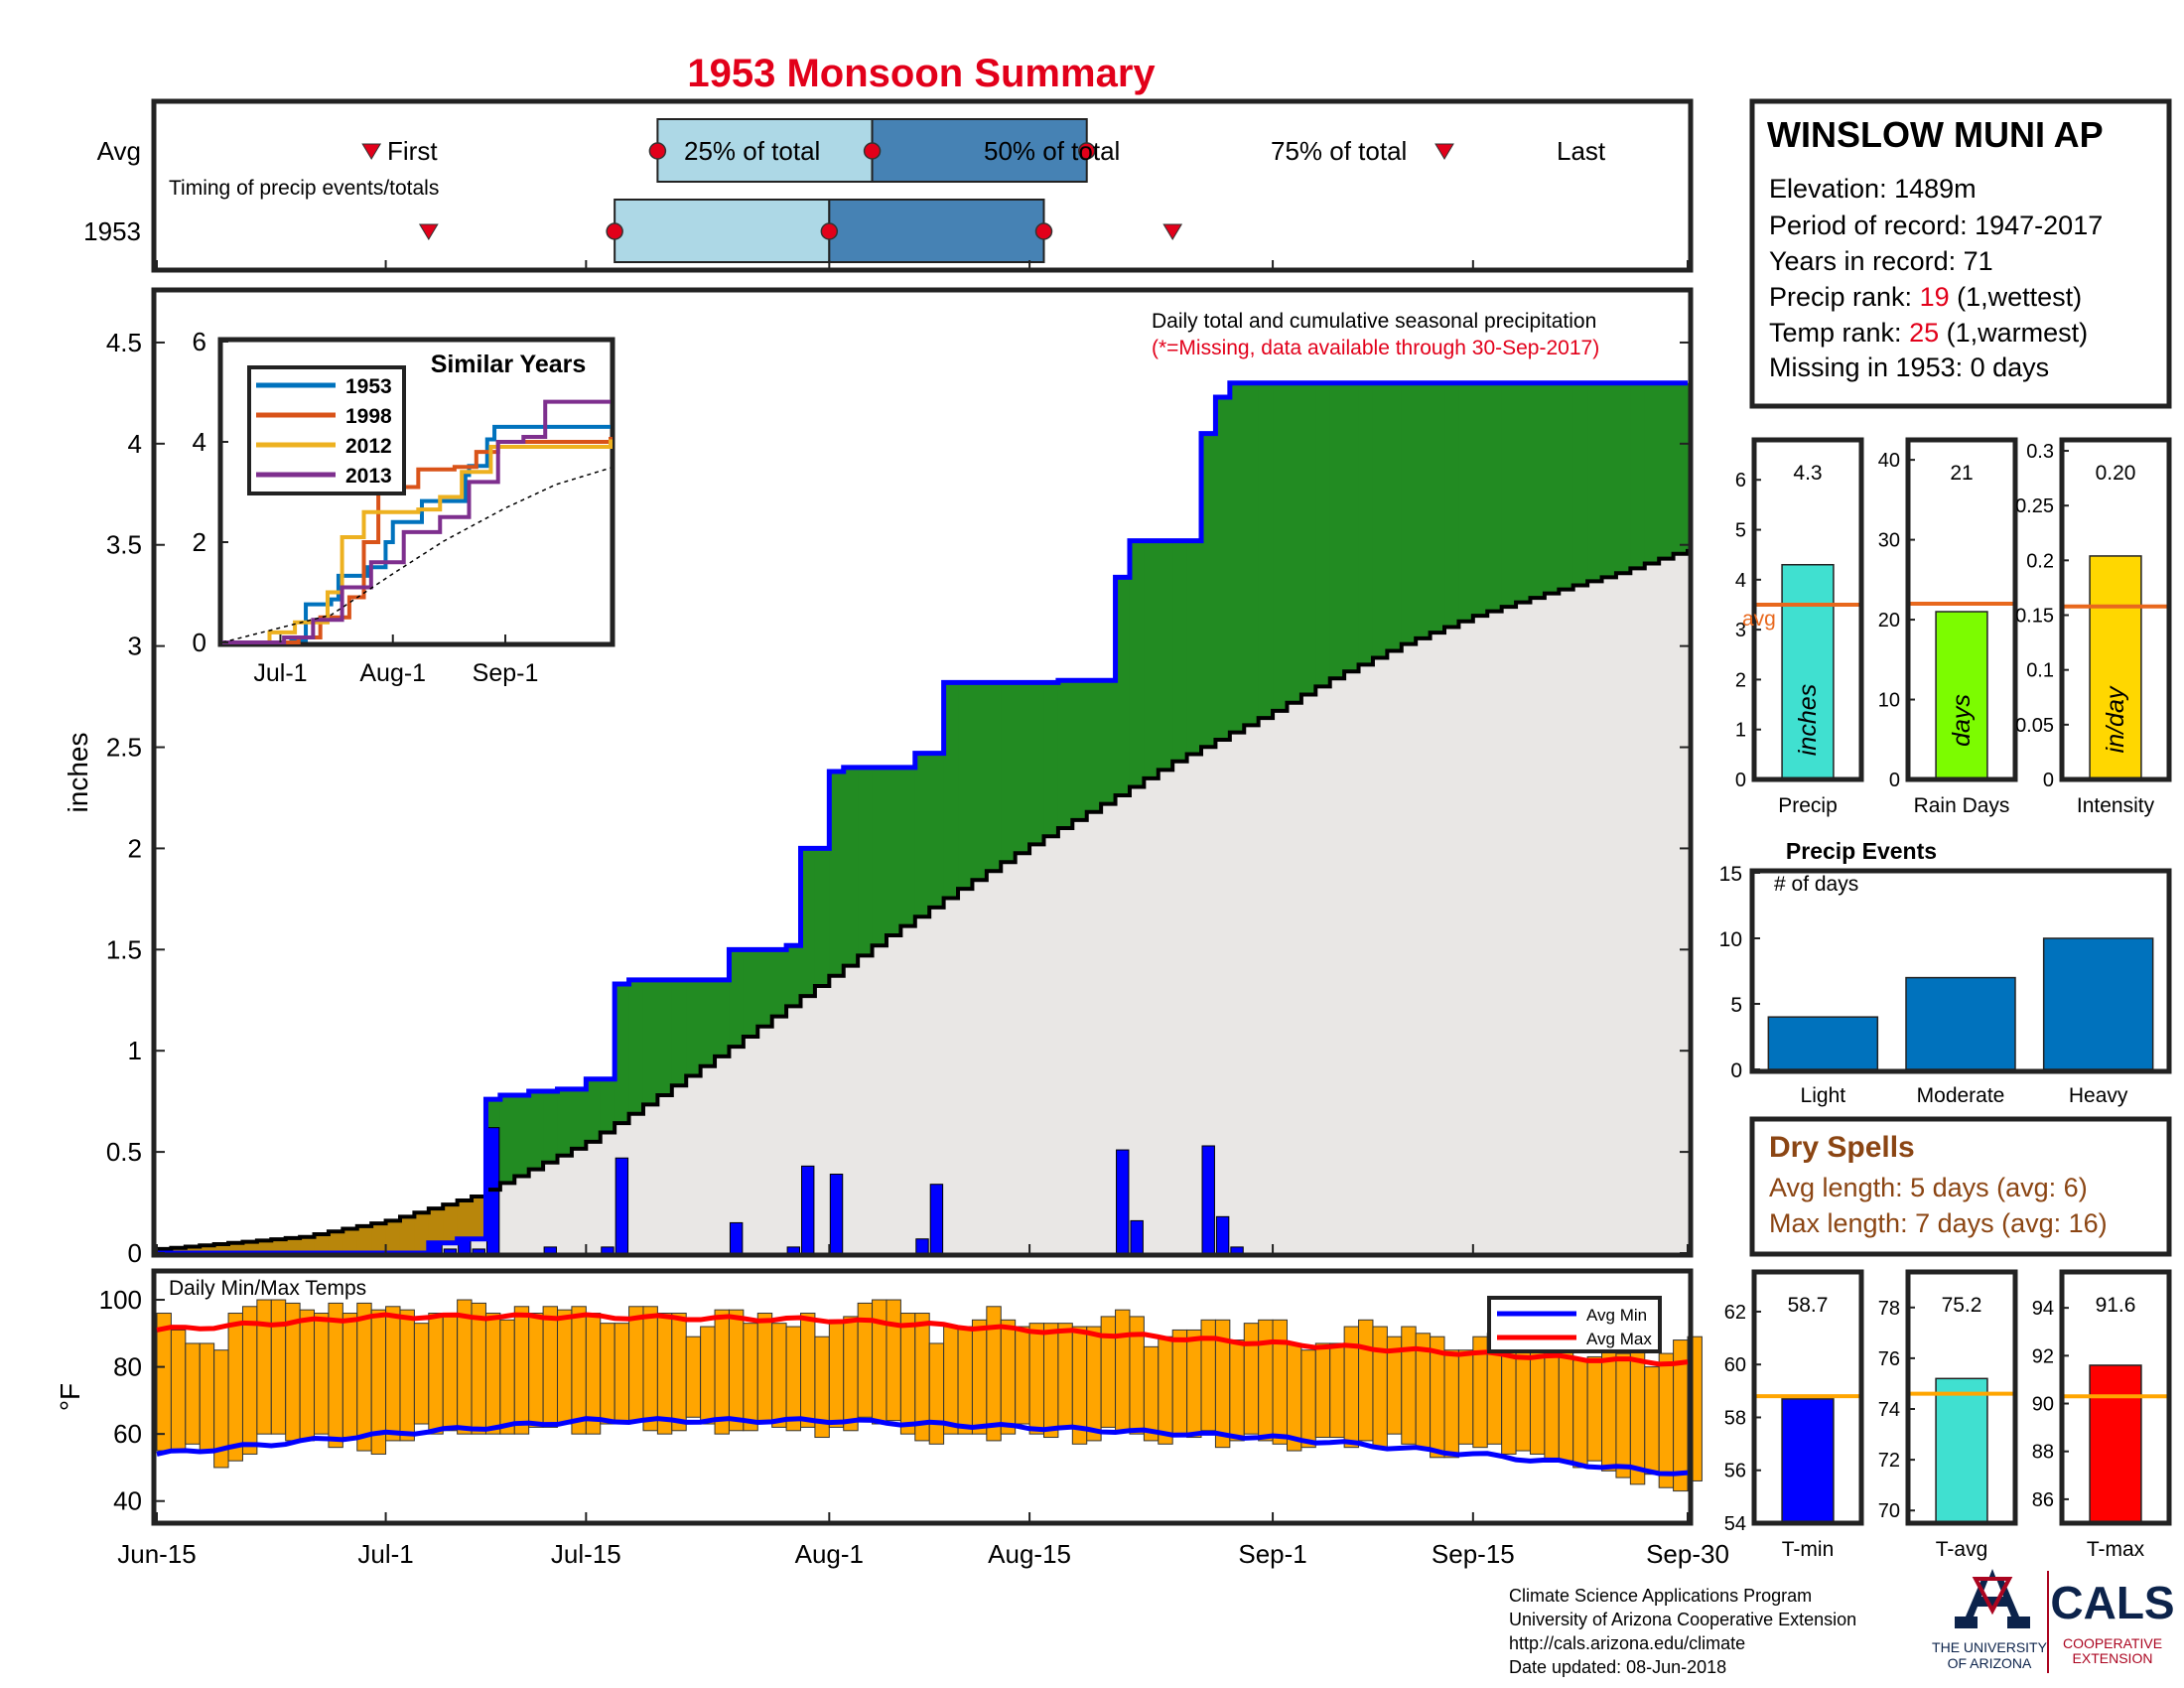 The width and height of the screenshot is (2184, 1688). Describe the element at coordinates (119, 151) in the screenshot. I see `timing-row-label-avg: Avg` at that location.